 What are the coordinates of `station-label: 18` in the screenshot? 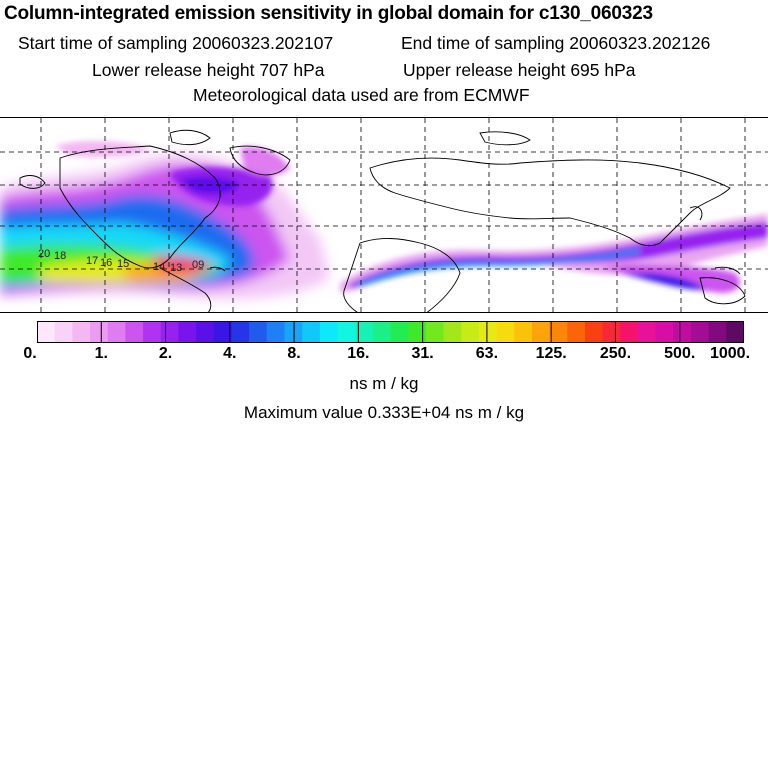 It's located at (60, 256).